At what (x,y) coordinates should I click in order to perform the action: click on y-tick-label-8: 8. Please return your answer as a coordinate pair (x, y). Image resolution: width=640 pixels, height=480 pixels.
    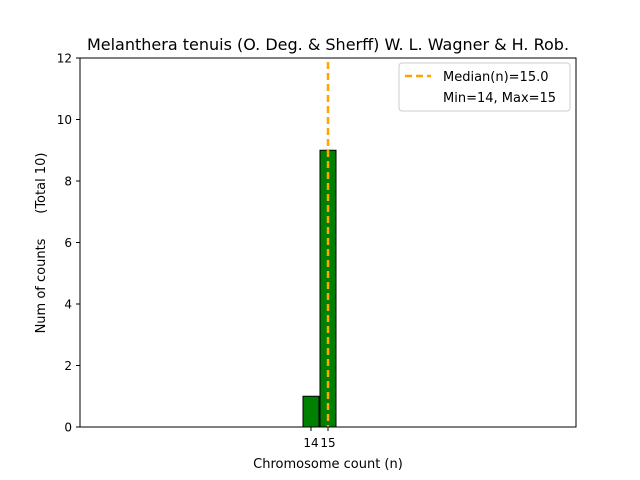
    Looking at the image, I should click on (68, 182).